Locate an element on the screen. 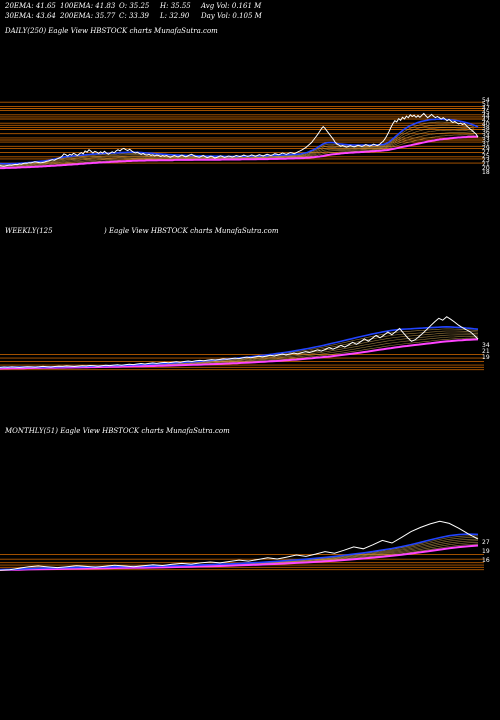 The height and width of the screenshot is (720, 500). stat-open: O: 35.25 is located at coordinates (134, 6).